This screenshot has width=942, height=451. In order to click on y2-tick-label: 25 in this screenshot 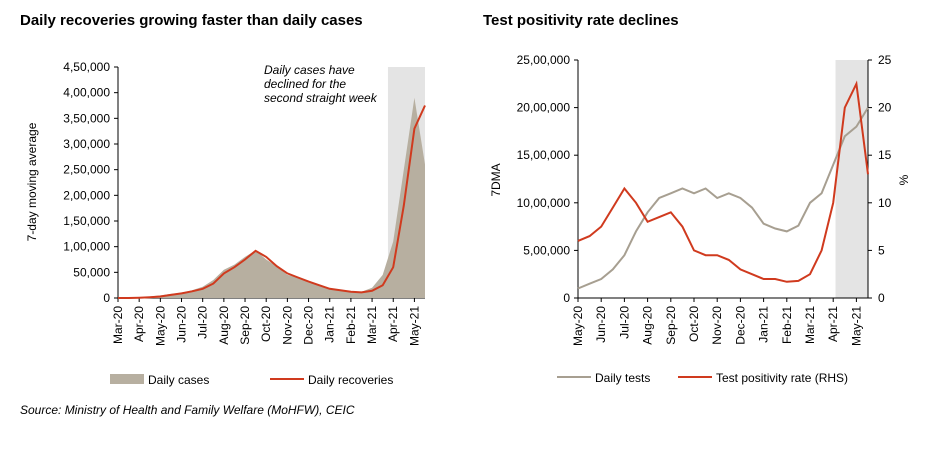, I will do `click(885, 60)`.